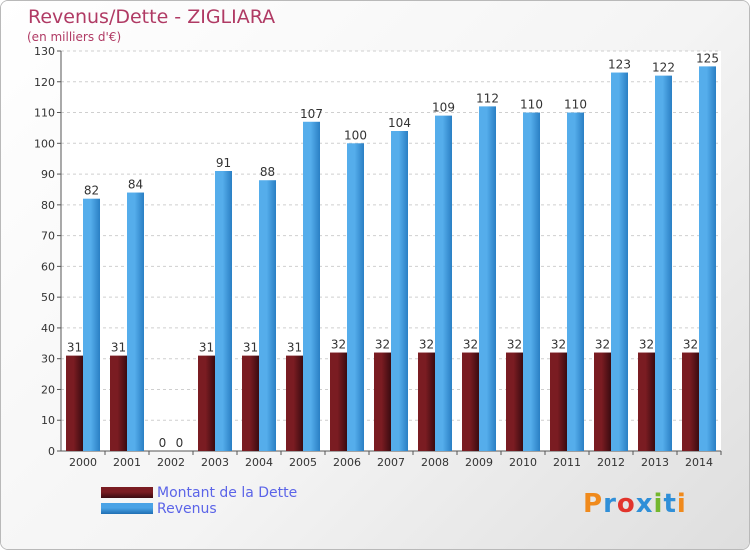  Describe the element at coordinates (593, 504) in the screenshot. I see `logo-letter: P` at that location.